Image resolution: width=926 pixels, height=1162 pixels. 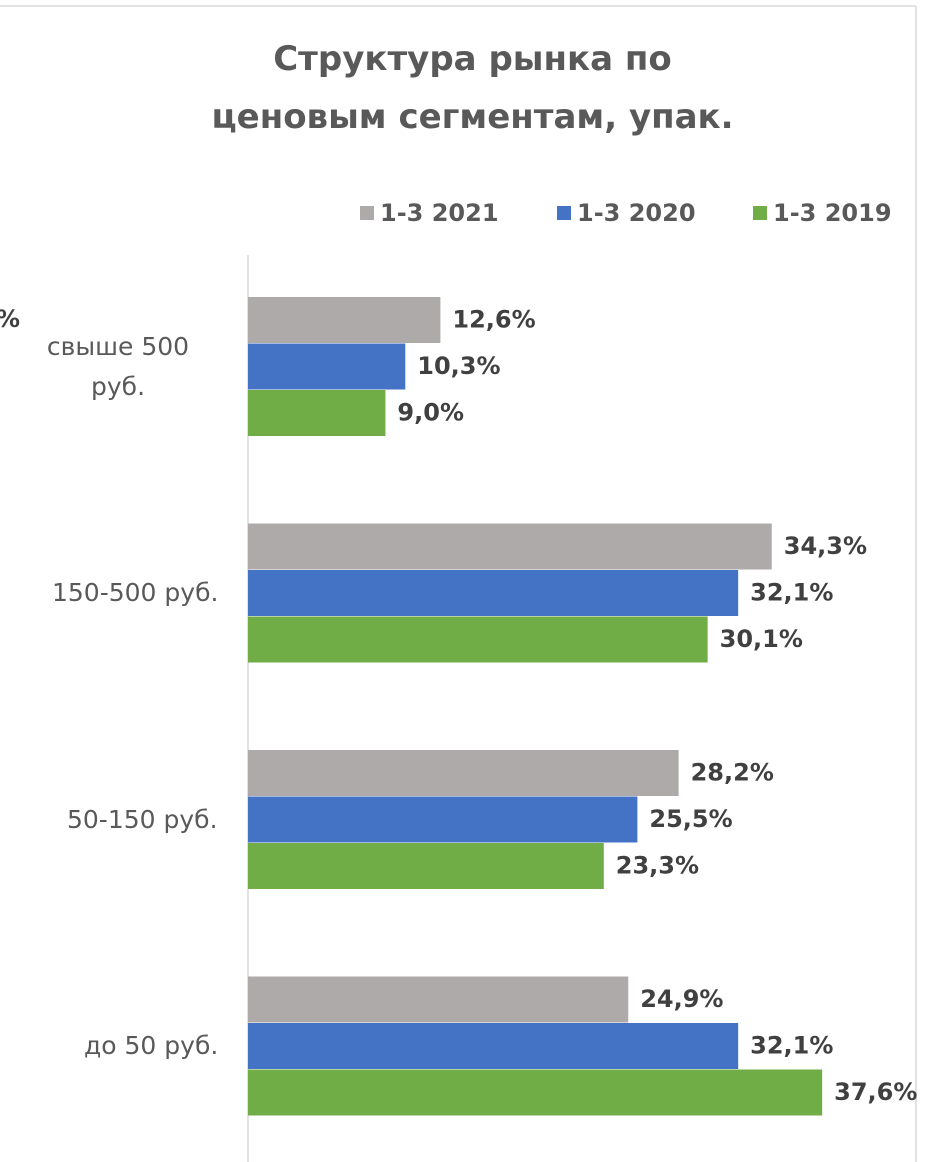 I want to click on category-label: до 50 руб., so click(x=151, y=1046).